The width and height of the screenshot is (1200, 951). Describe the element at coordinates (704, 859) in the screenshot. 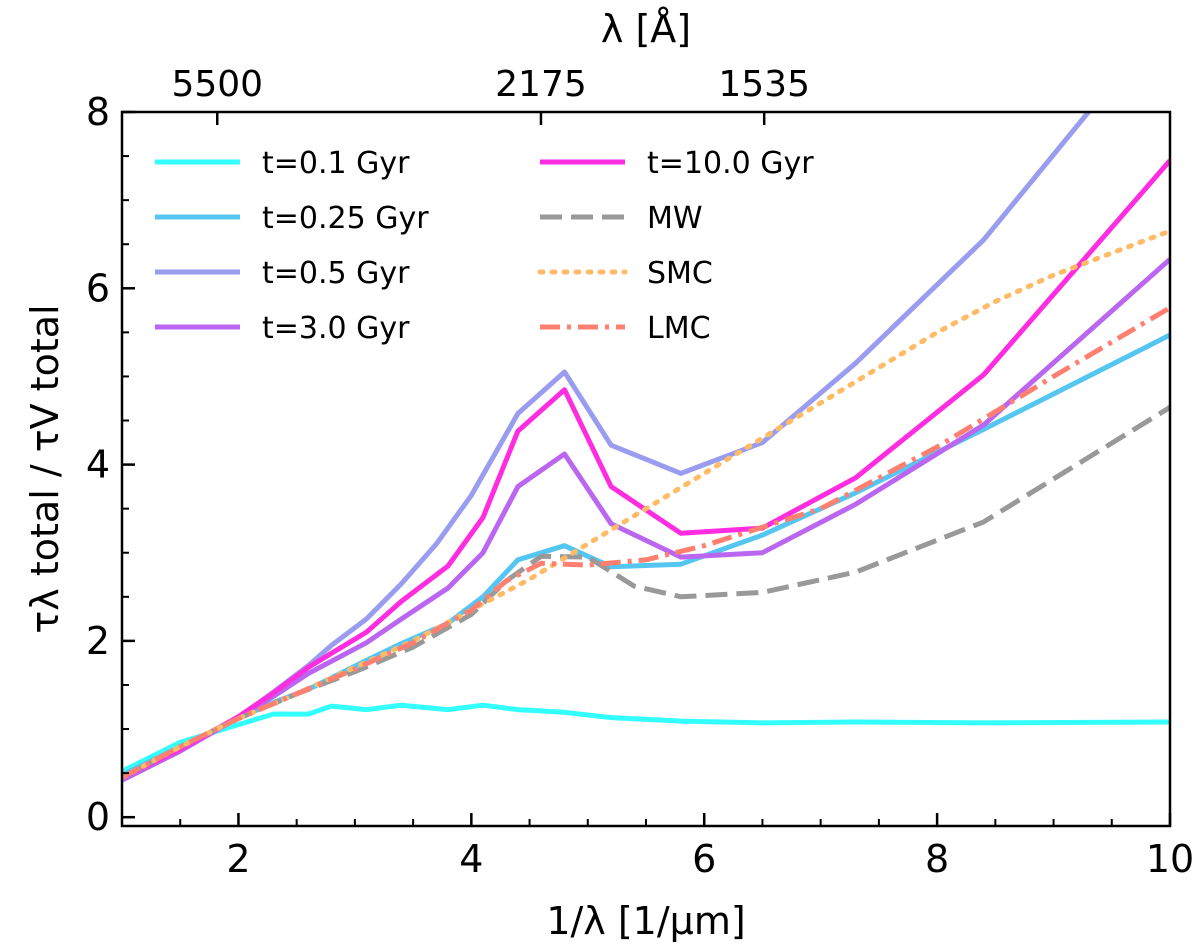

I see `x-tick-label: 6` at that location.